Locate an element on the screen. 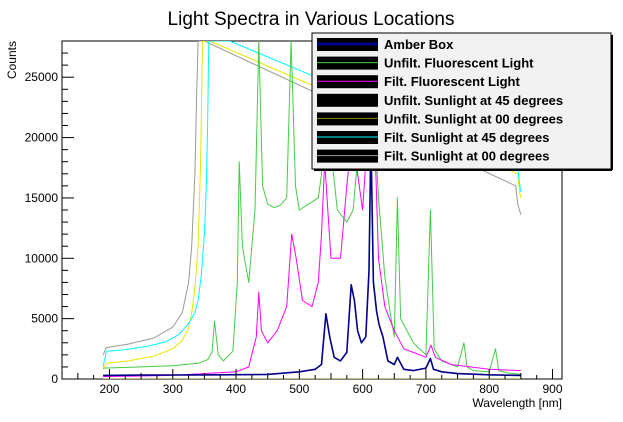 The width and height of the screenshot is (623, 422). legend-entry-label: Unfilt. Fluorescent Light is located at coordinates (459, 63).